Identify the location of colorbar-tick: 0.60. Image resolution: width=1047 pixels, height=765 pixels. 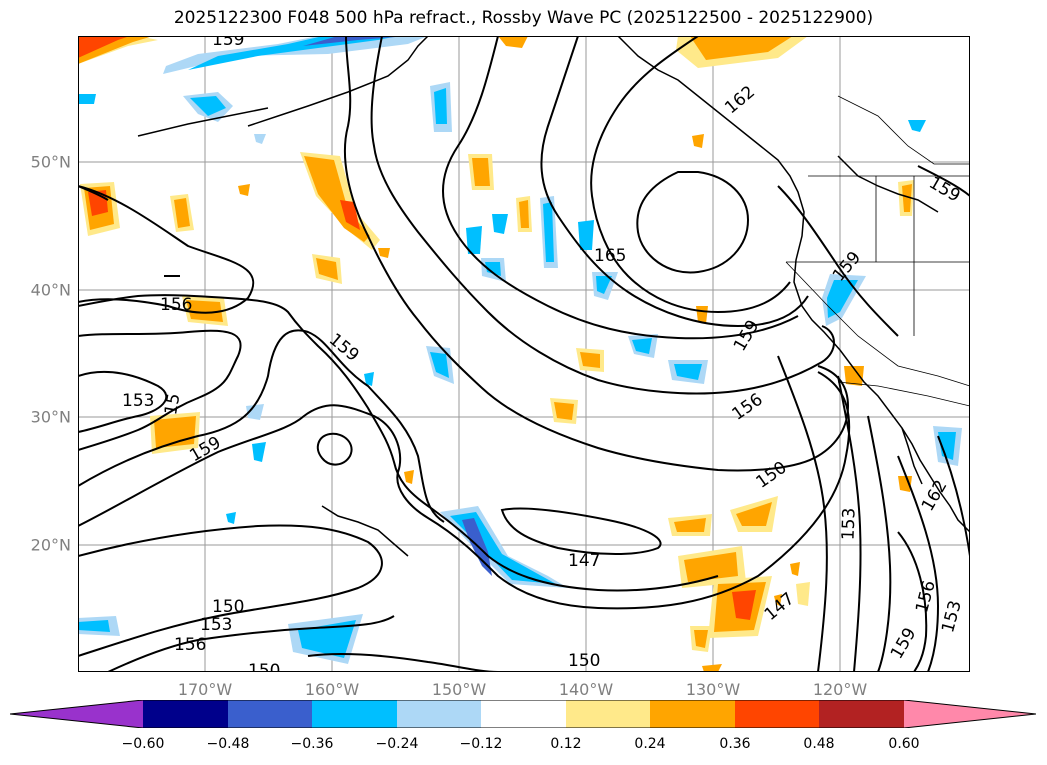
(904, 744).